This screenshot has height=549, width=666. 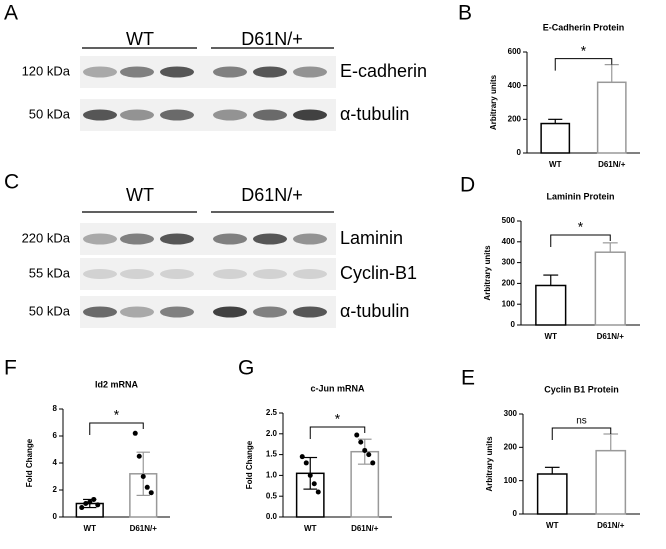 What do you see at coordinates (208, 274) in the screenshot?
I see `blot-strip` at bounding box center [208, 274].